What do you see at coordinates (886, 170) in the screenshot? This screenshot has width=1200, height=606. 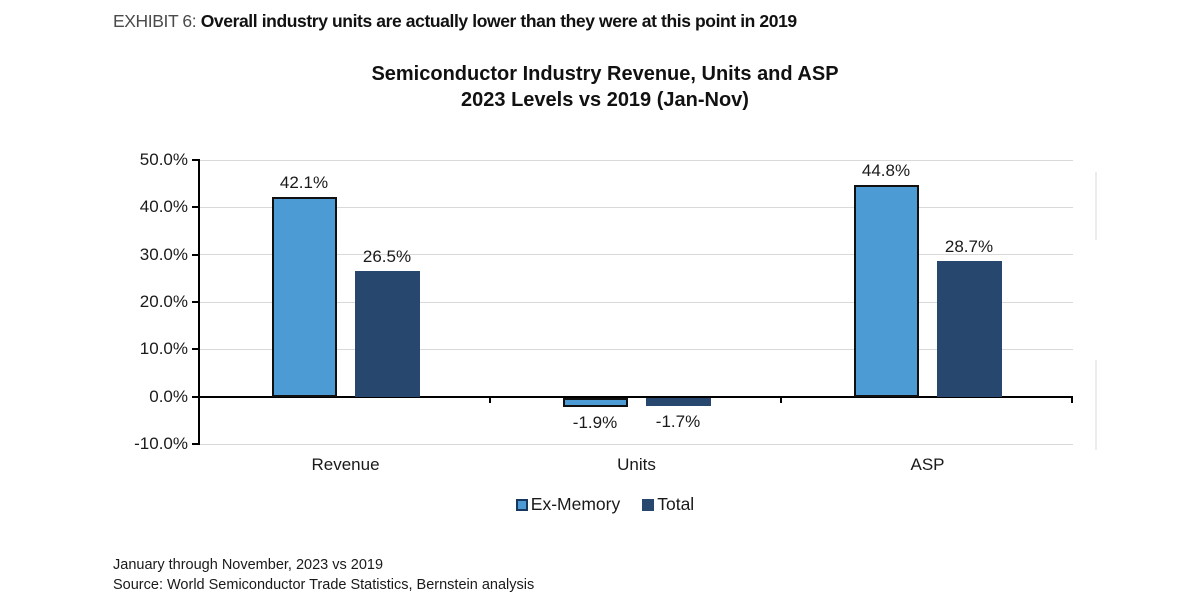 I see `bar-value-label: 44.8%` at bounding box center [886, 170].